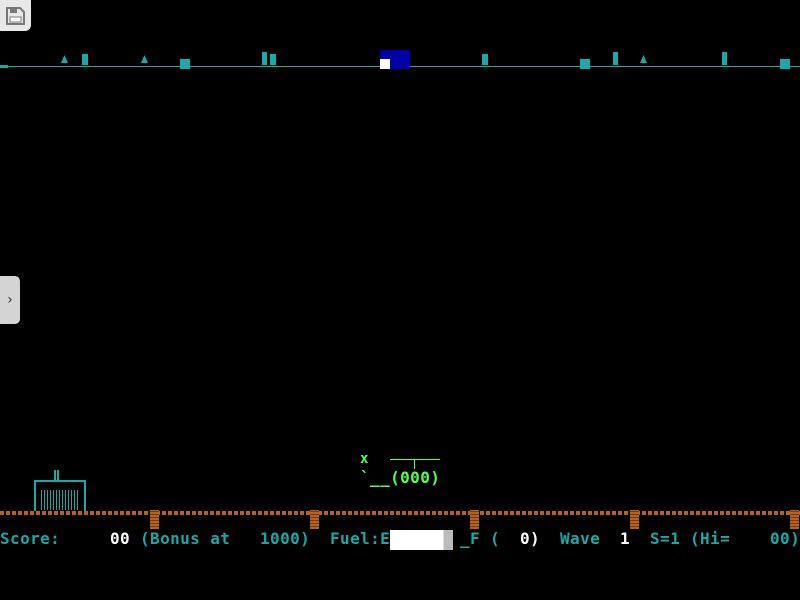 Image resolution: width=800 pixels, height=600 pixels. What do you see at coordinates (385, 64) in the screenshot?
I see `radar-player` at bounding box center [385, 64].